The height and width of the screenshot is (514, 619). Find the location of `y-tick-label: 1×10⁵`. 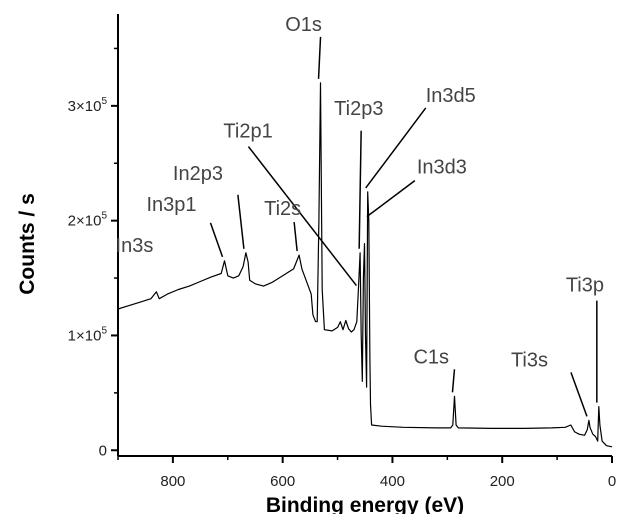

y-tick-label: 1×10⁵ is located at coordinates (88, 334).